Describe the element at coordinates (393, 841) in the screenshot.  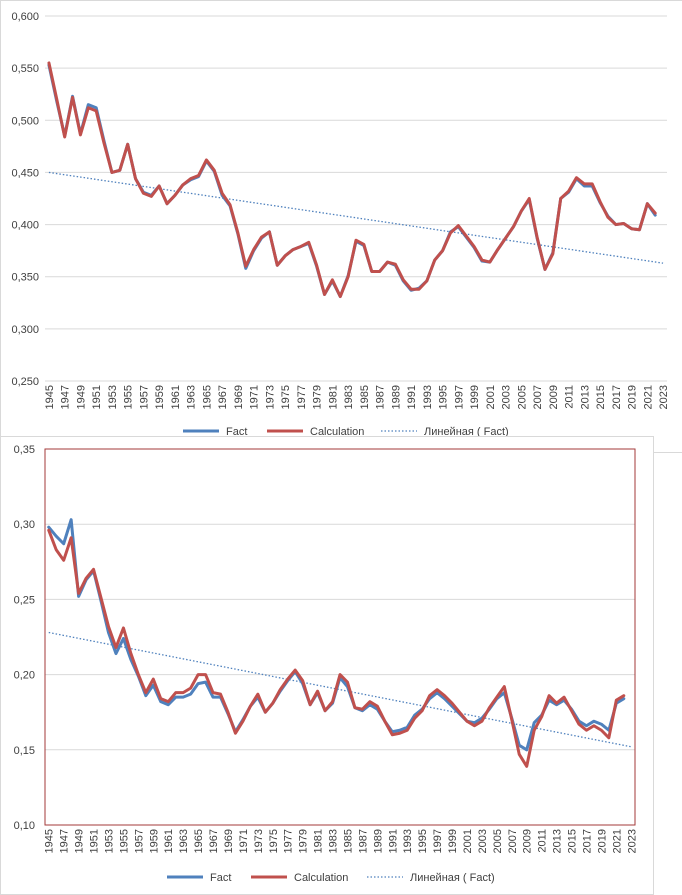
I see `bottom-x-tick-label: 1991` at that location.